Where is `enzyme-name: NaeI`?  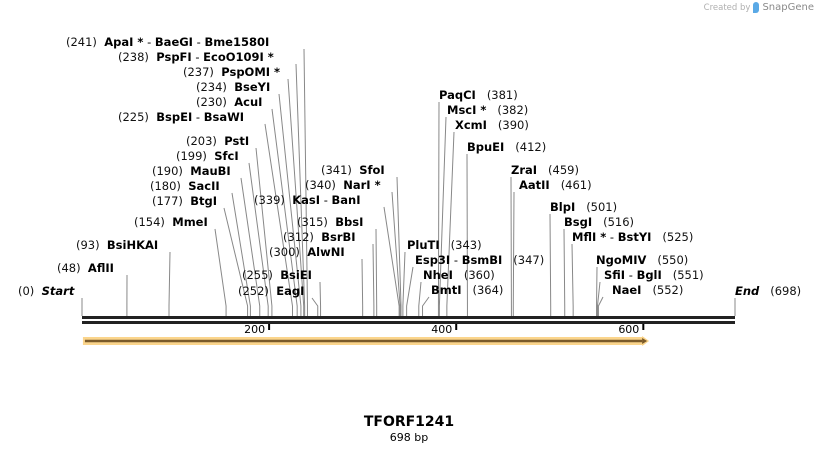 enzyme-name: NaeI is located at coordinates (626, 290).